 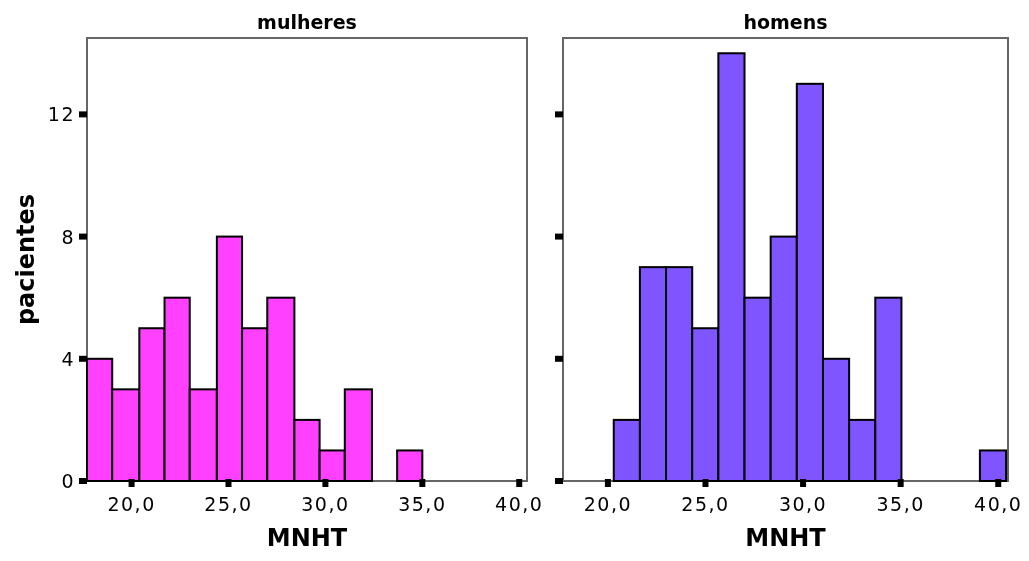 I want to click on chart-title: mulheres, so click(x=307, y=22).